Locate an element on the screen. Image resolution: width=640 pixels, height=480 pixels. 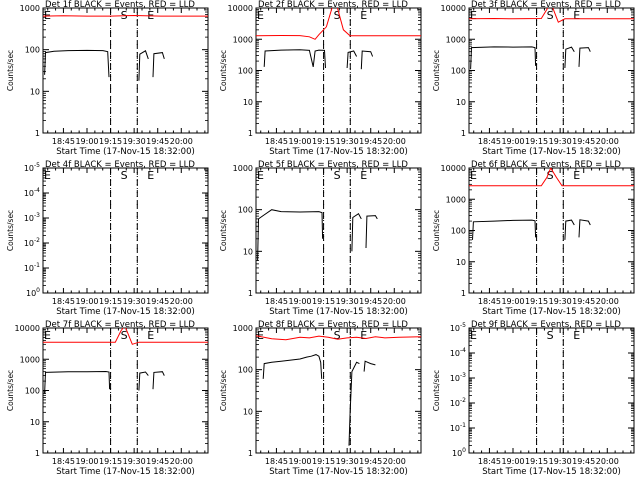
panel-title: Det 3f BLACK = Events, RED = LLD is located at coordinates (546, 5).